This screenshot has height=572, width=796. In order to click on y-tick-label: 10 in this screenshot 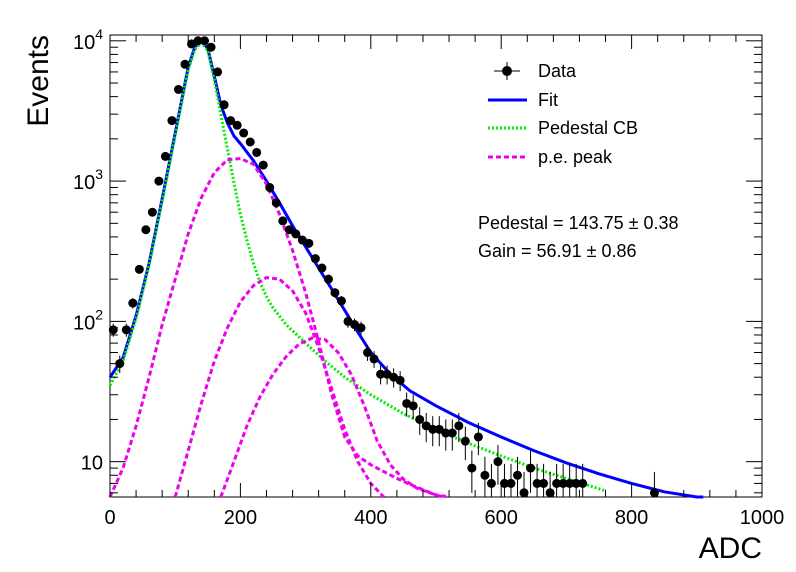, I will do `click(92, 464)`.